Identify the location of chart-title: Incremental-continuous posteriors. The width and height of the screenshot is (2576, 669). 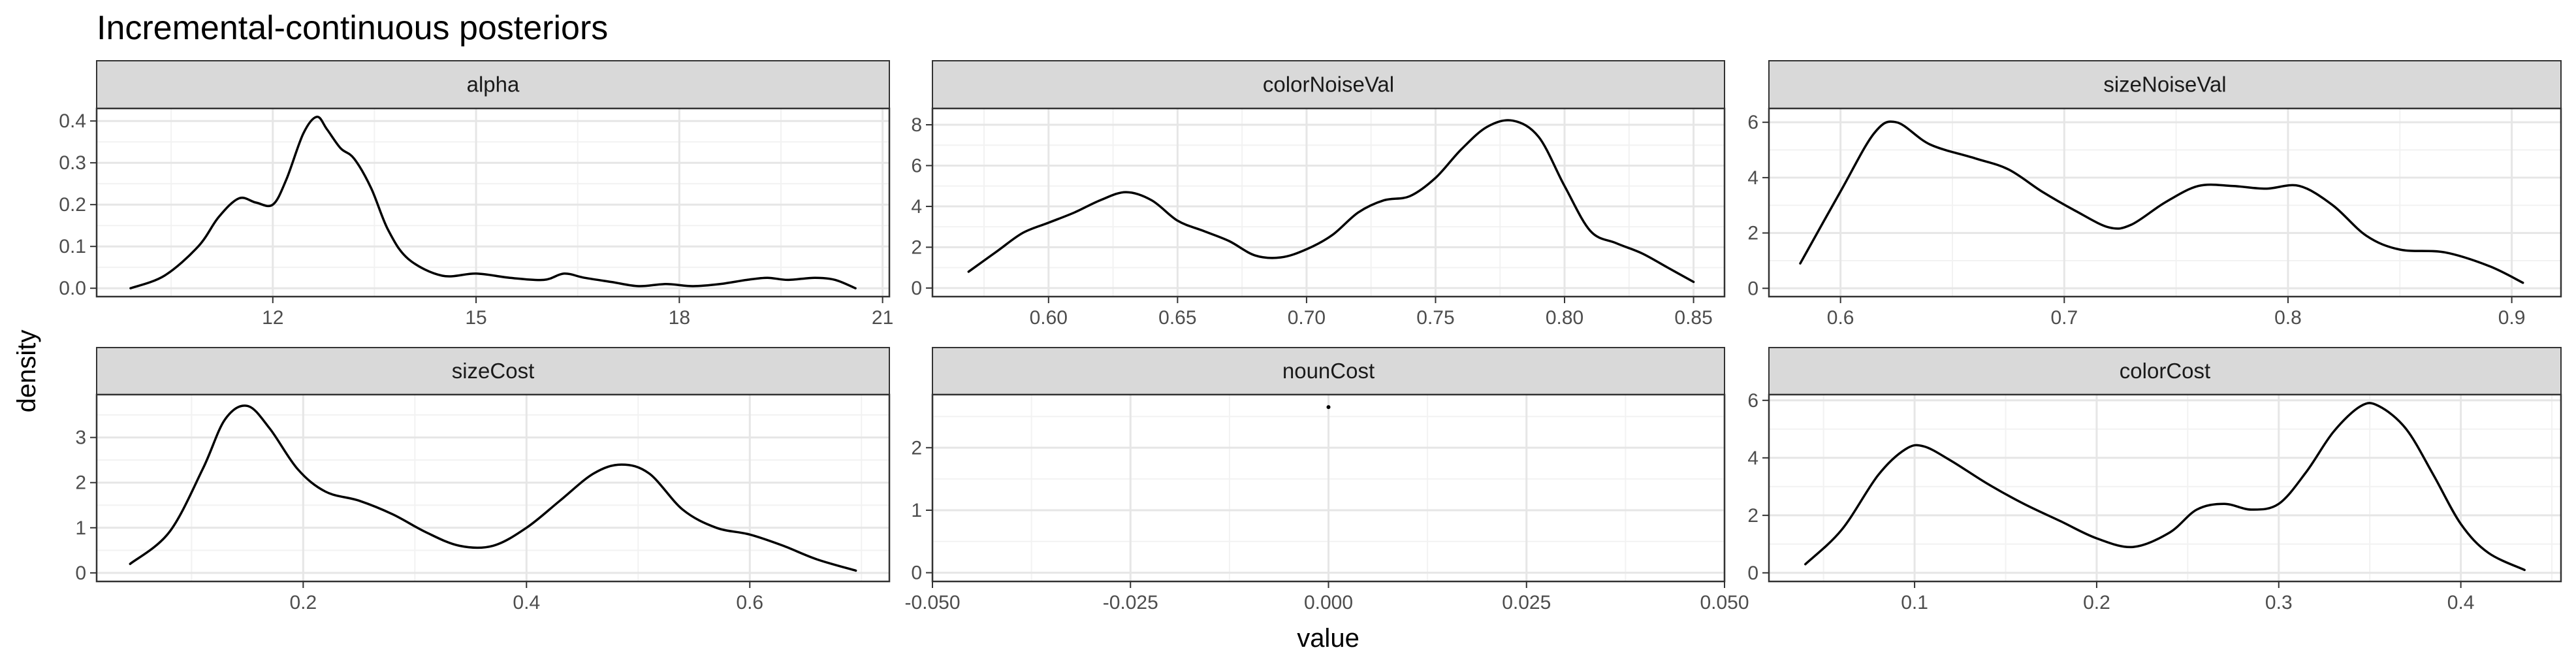
(352, 28).